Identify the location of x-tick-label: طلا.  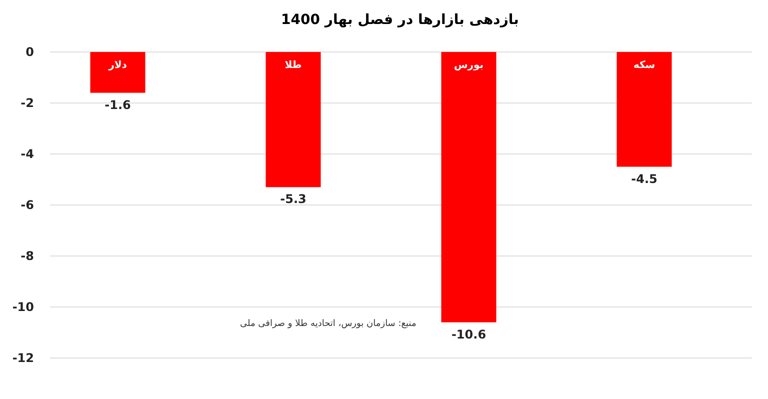
(293, 65).